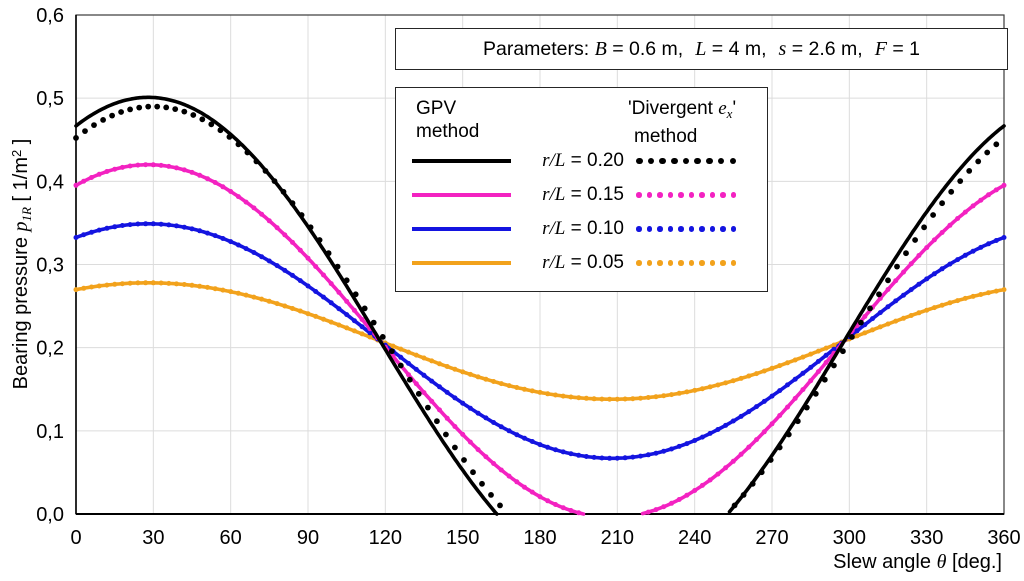 The height and width of the screenshot is (581, 1024). Describe the element at coordinates (645, 48) in the screenshot. I see `parameter-value: = 0.6 m,` at that location.